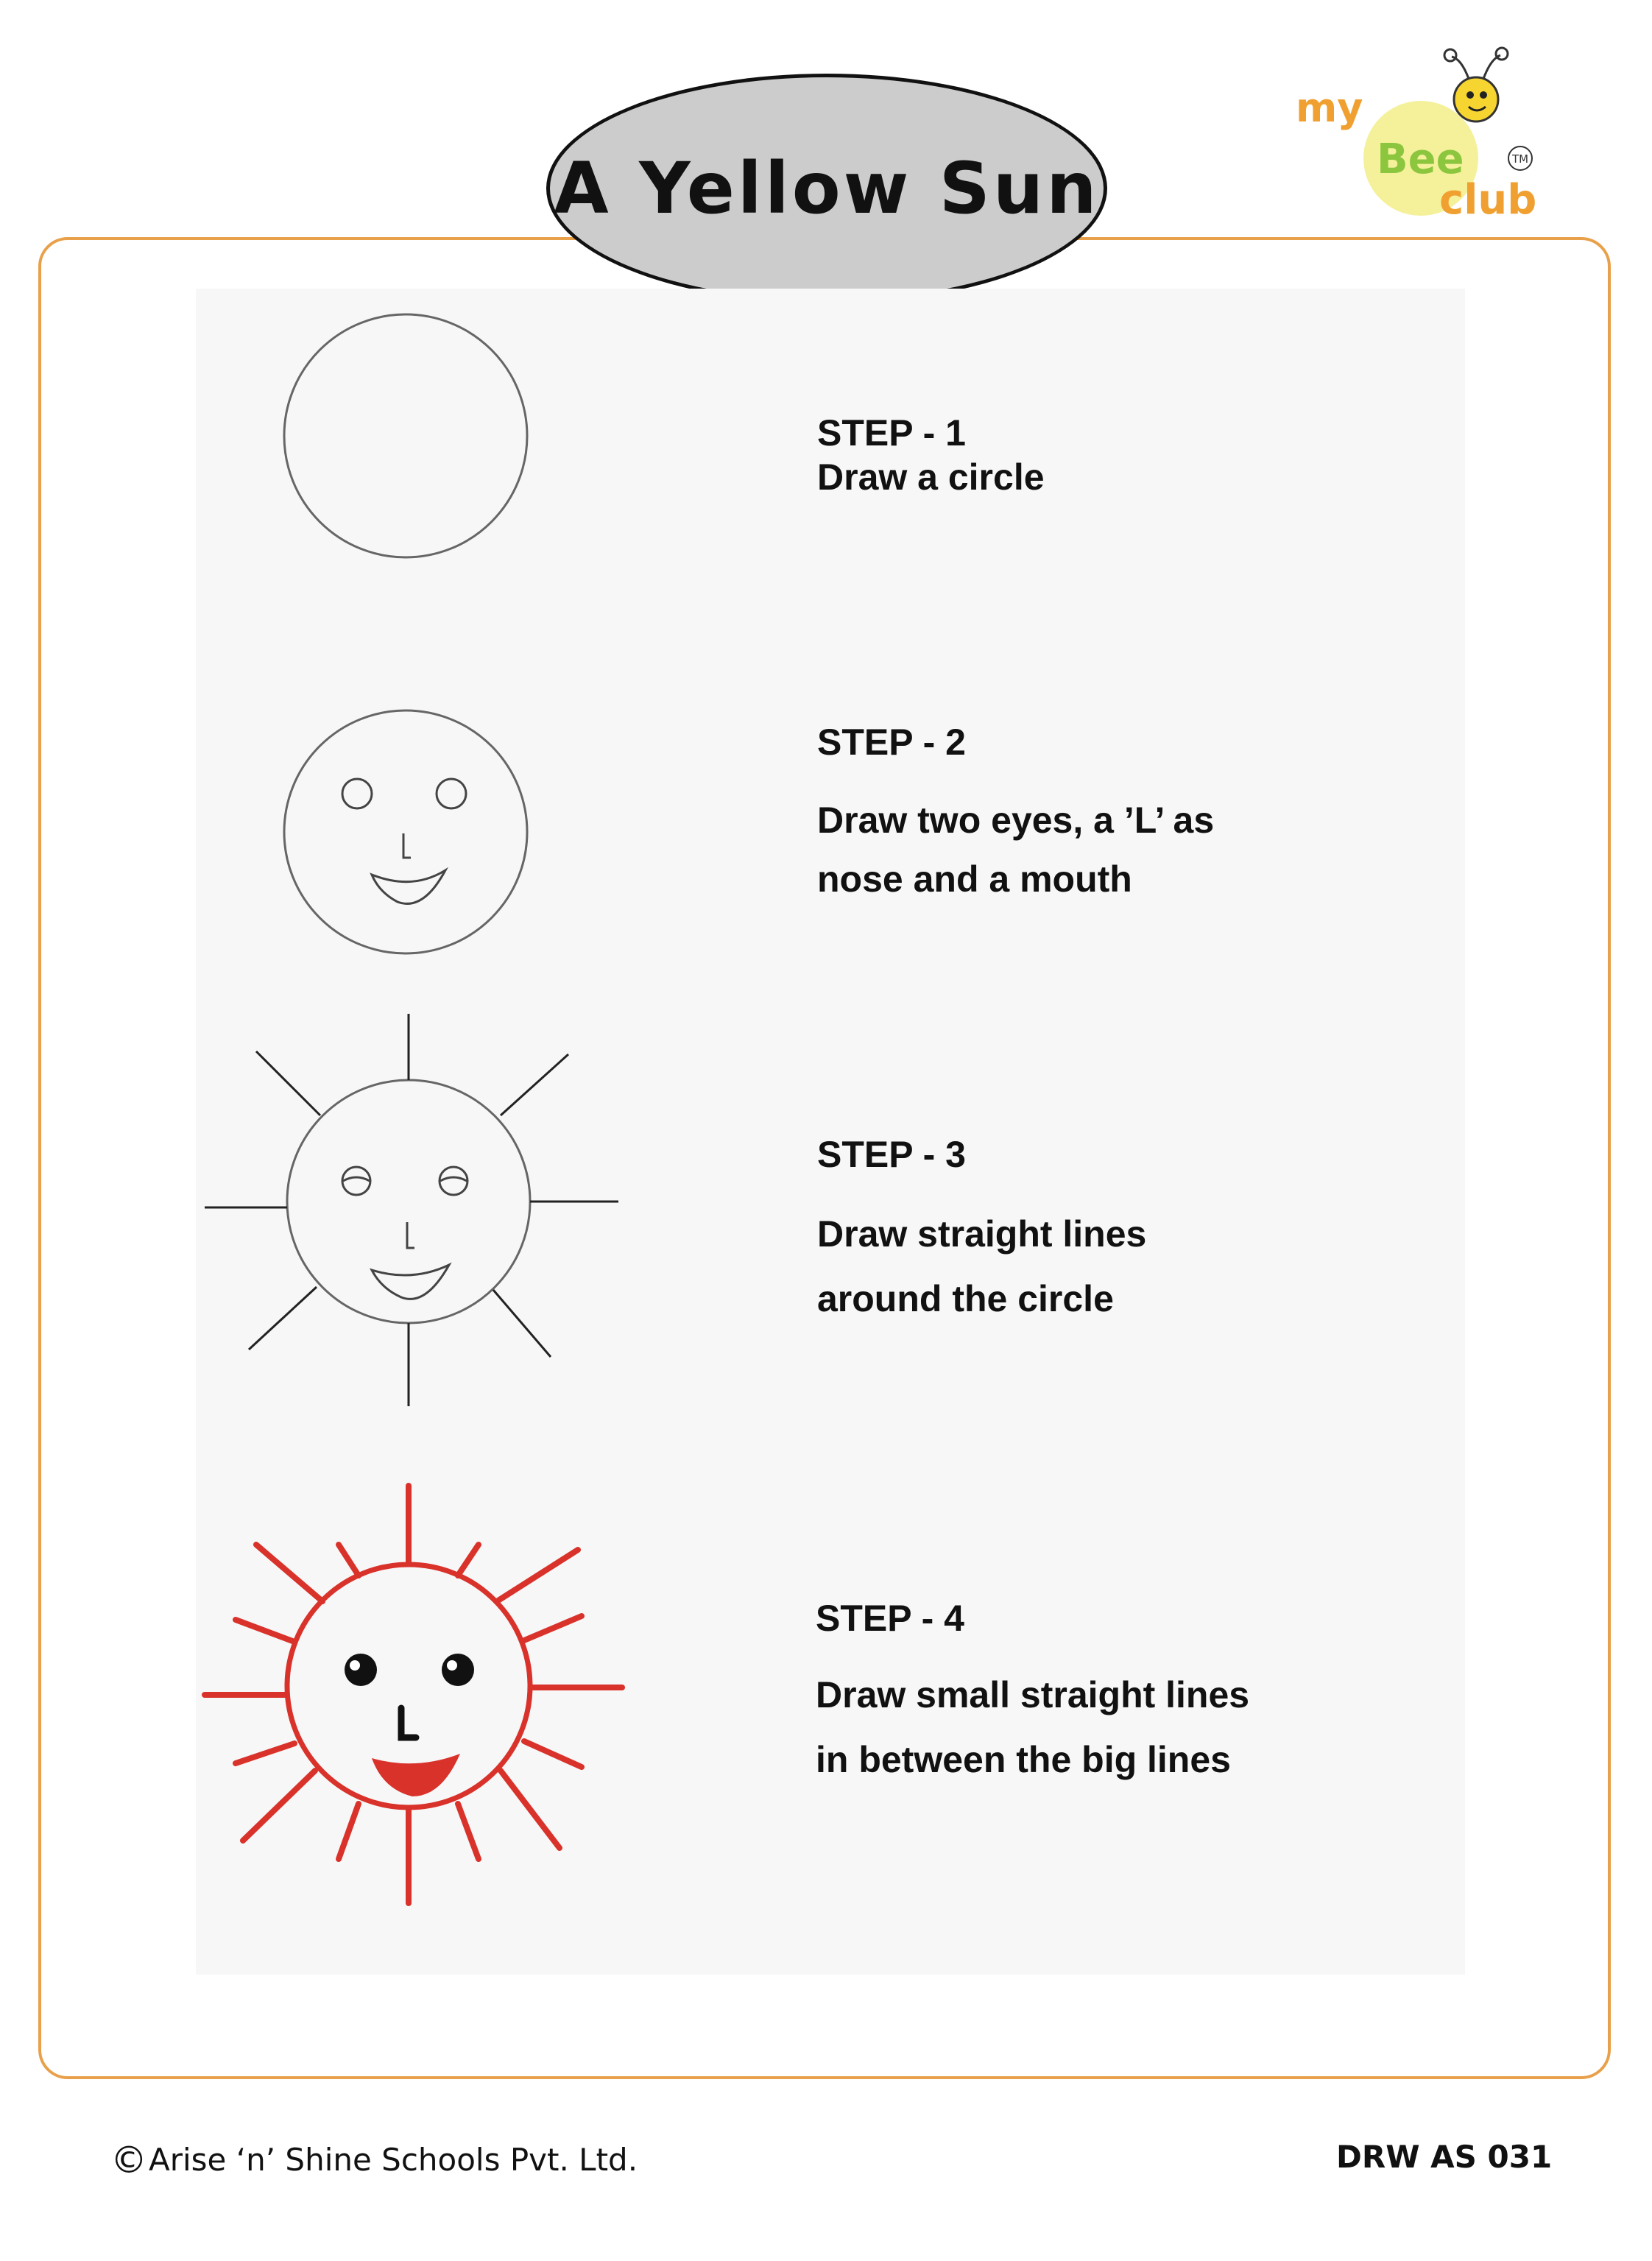 The width and height of the screenshot is (1652, 2261). What do you see at coordinates (416, 1775) in the screenshot?
I see `red-mouth-icon` at bounding box center [416, 1775].